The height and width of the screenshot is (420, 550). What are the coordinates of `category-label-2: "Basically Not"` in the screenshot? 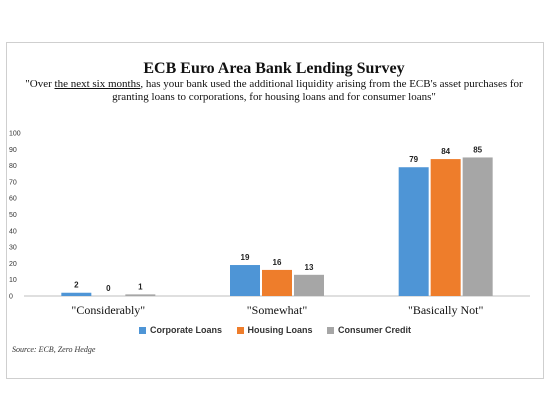 It's located at (446, 310).